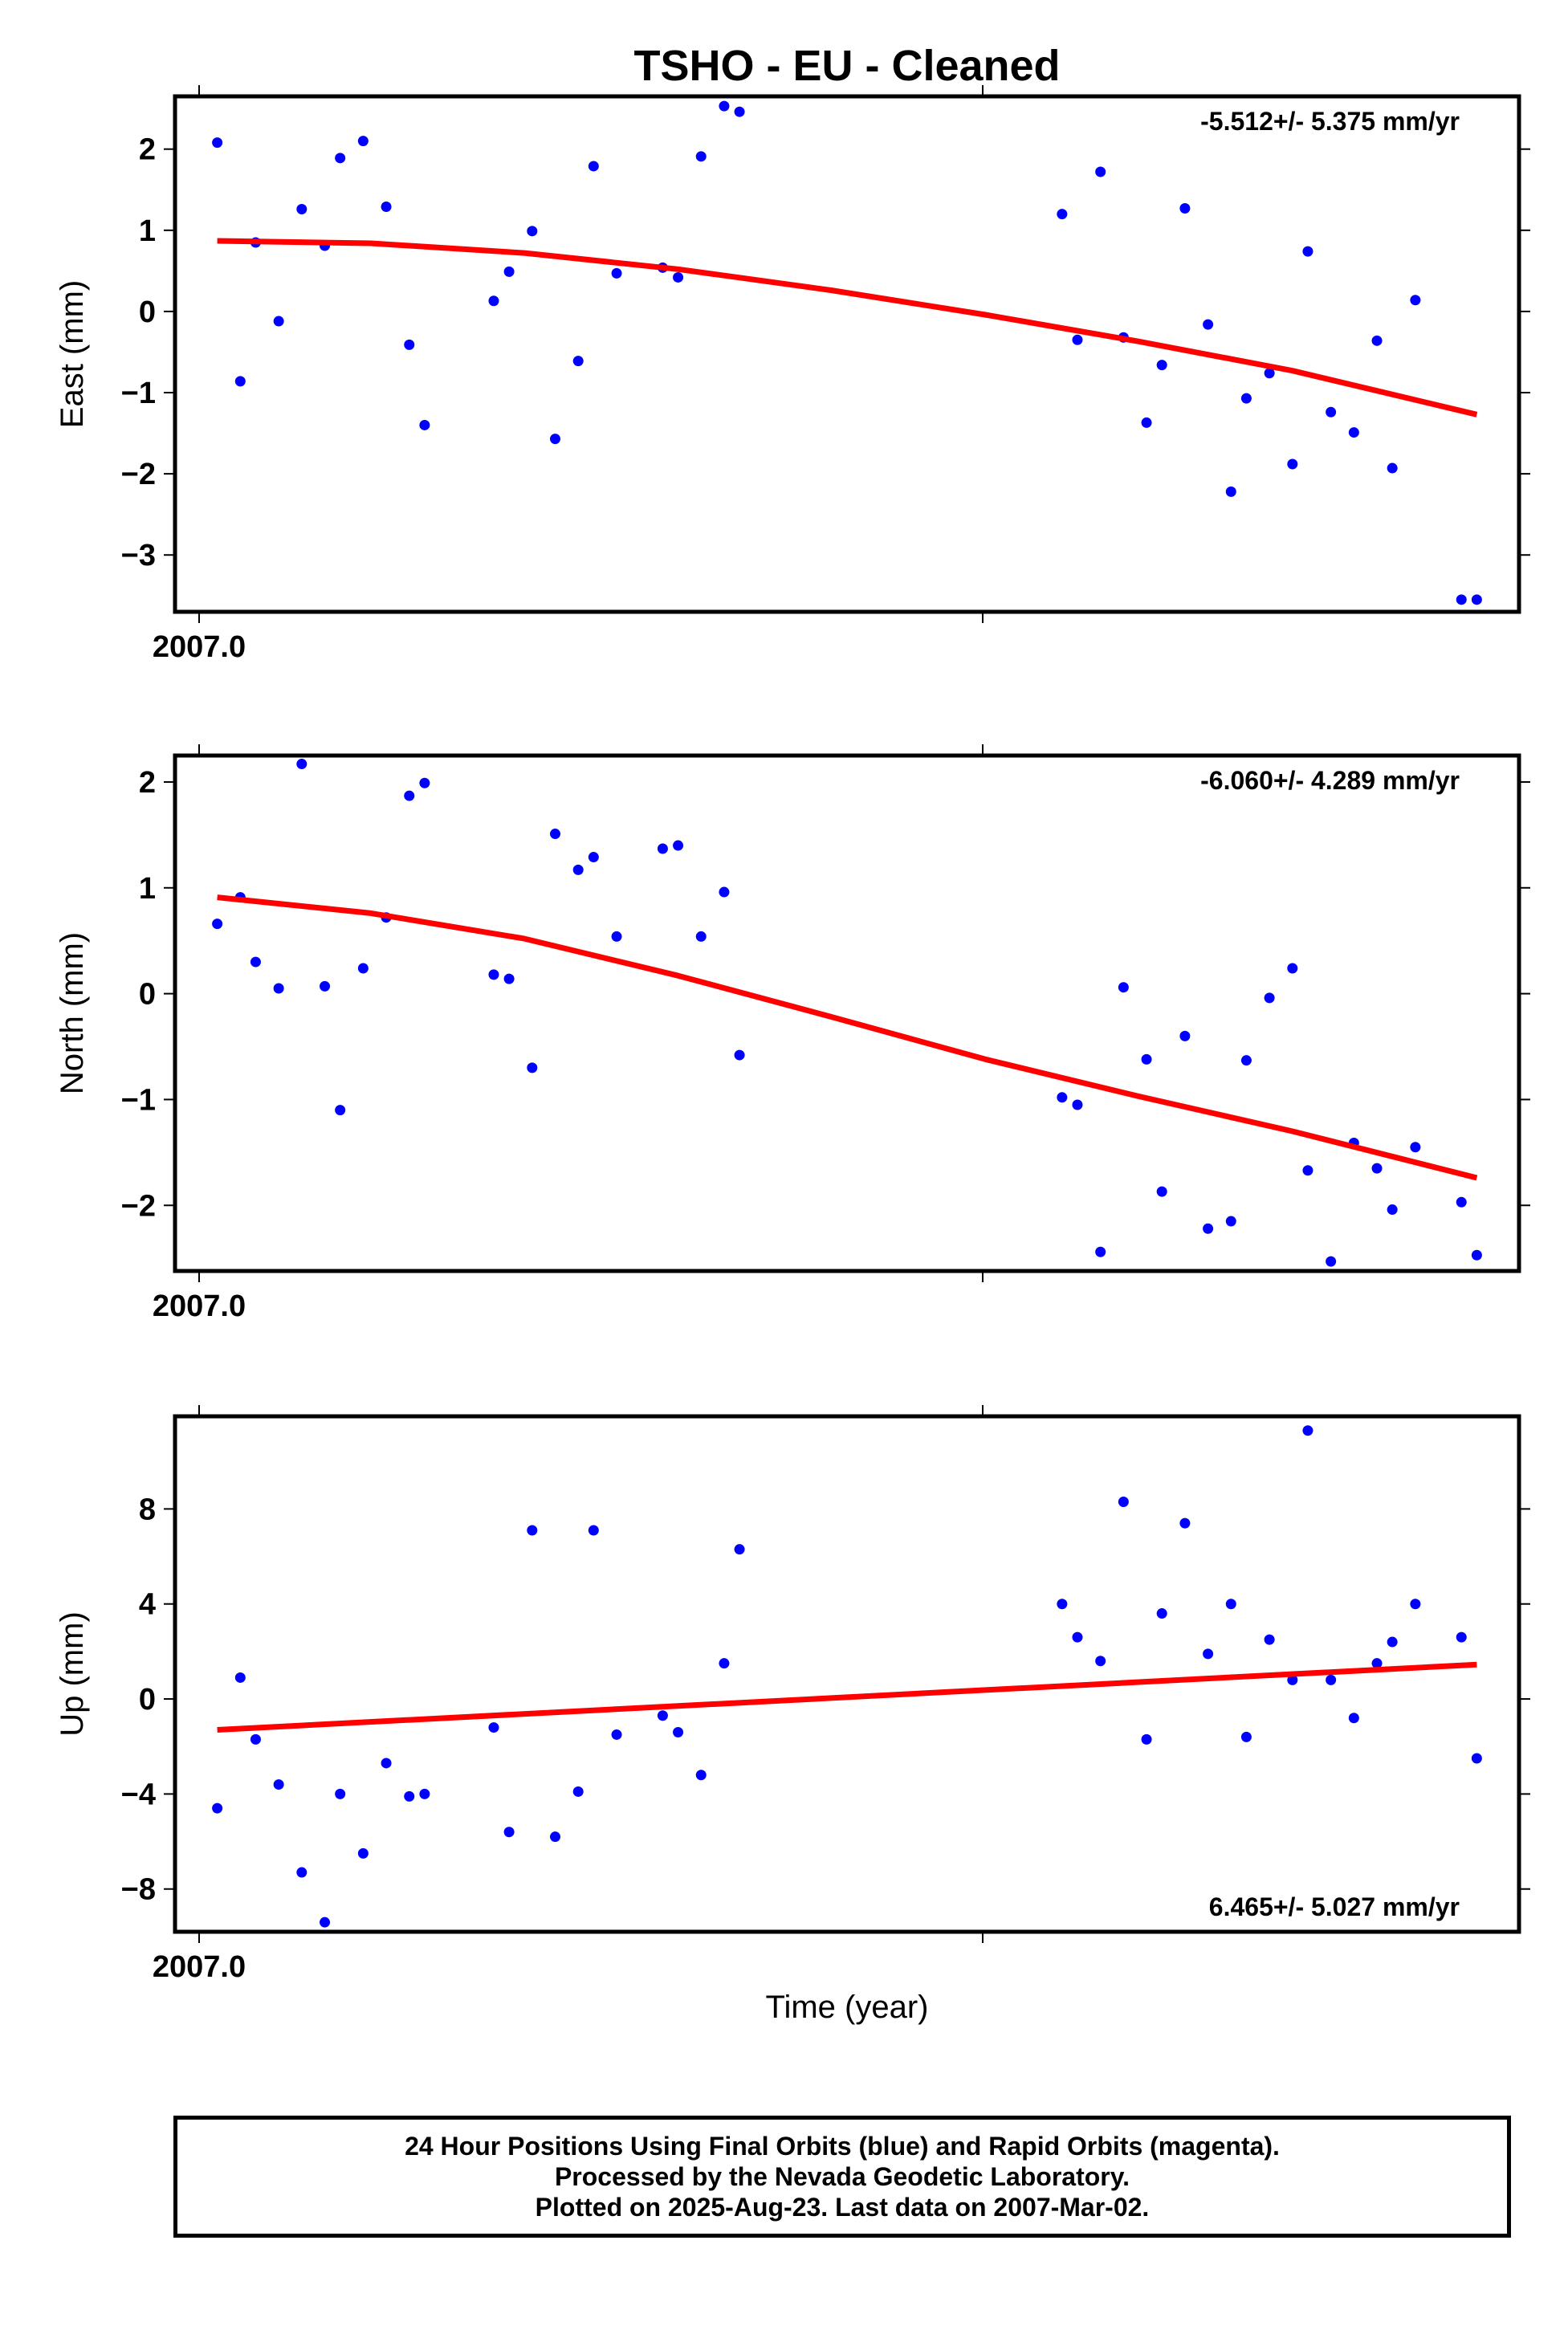 The width and height of the screenshot is (1568, 2330). I want to click on trend-fit-line, so click(847, 1697).